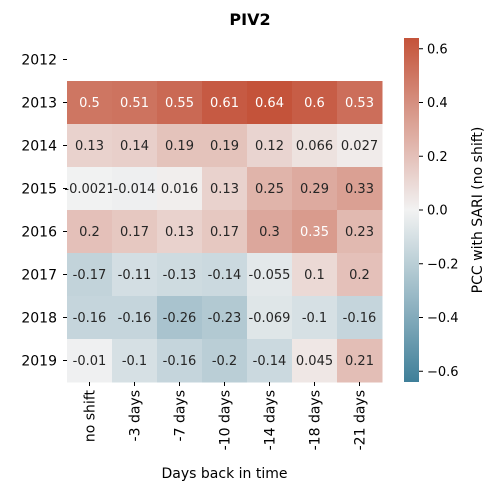 The height and width of the screenshot is (500, 500). I want to click on y-tick-label: 2018, so click(39, 319).